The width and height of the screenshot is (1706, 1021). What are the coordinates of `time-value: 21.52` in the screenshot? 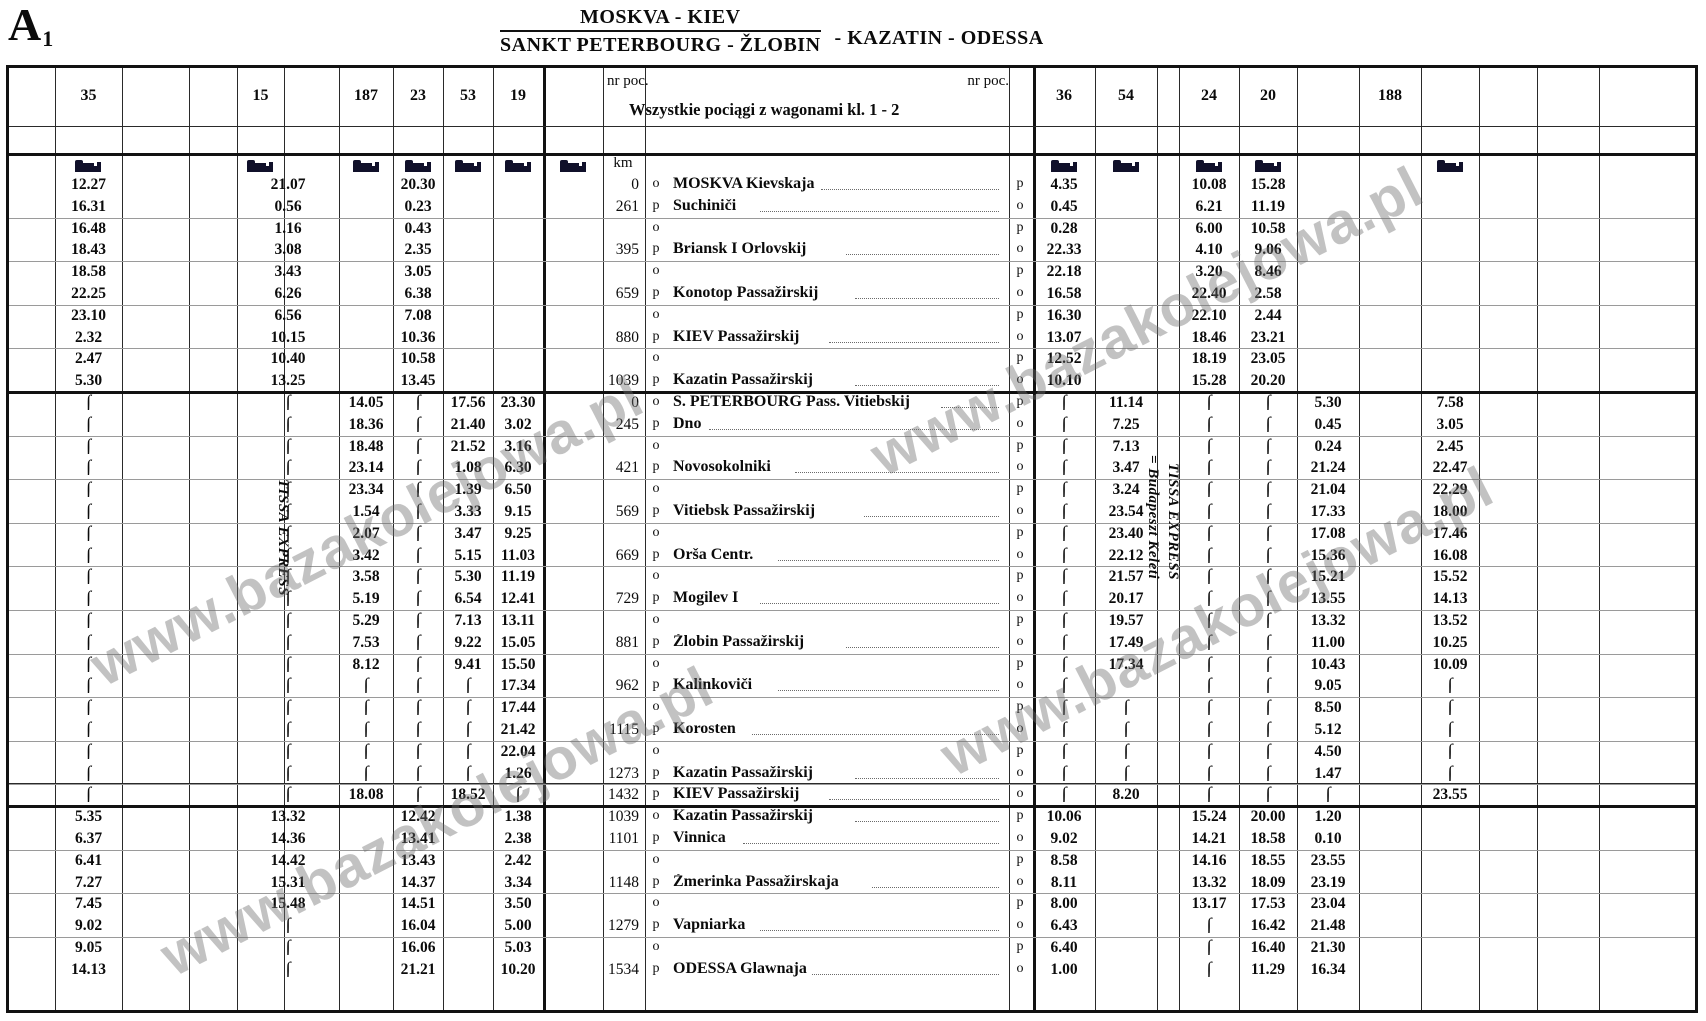 It's located at (468, 446).